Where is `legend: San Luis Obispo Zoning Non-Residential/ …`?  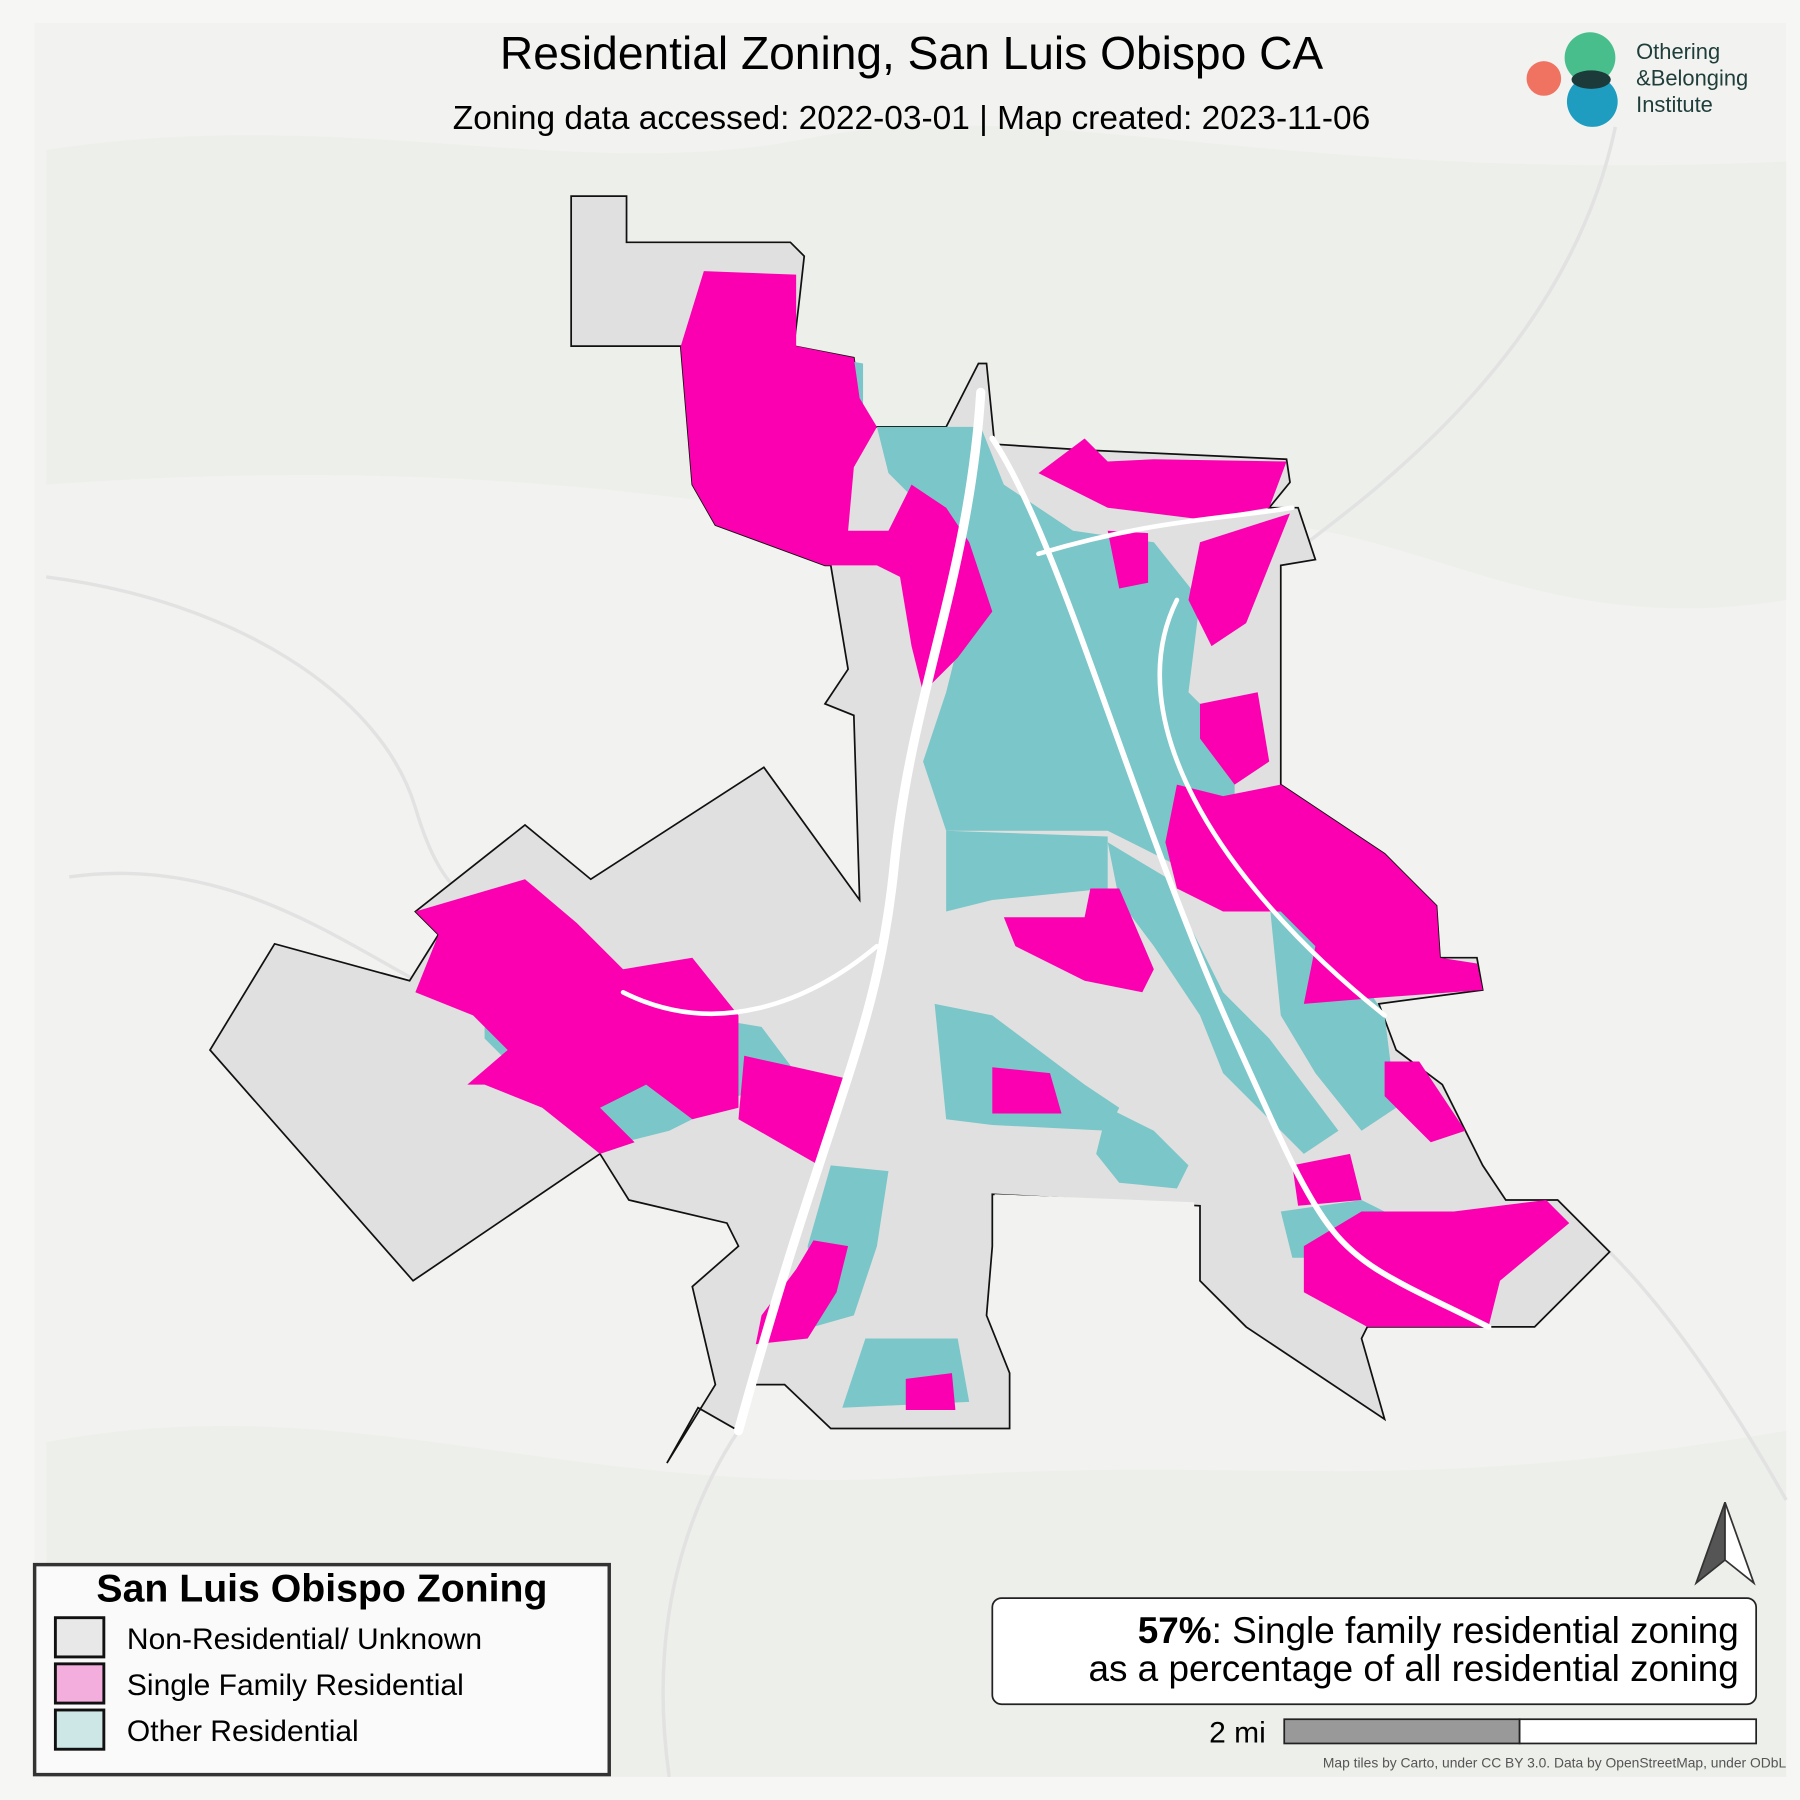 legend: San Luis Obispo Zoning Non-Residential/ … is located at coordinates (321, 1669).